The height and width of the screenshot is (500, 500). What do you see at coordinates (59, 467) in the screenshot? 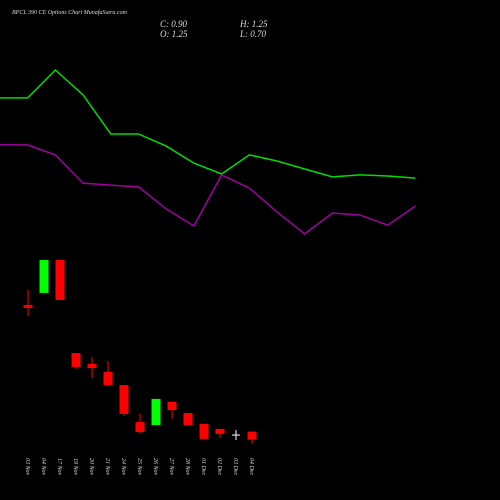
I see `x-tick-label: 17 Nov` at bounding box center [59, 467].